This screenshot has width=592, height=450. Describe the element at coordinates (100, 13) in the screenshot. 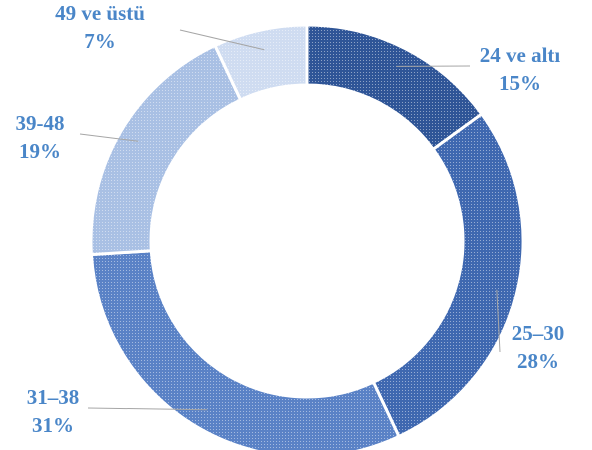

I see `slice-category-label: 49 ve üstü` at that location.